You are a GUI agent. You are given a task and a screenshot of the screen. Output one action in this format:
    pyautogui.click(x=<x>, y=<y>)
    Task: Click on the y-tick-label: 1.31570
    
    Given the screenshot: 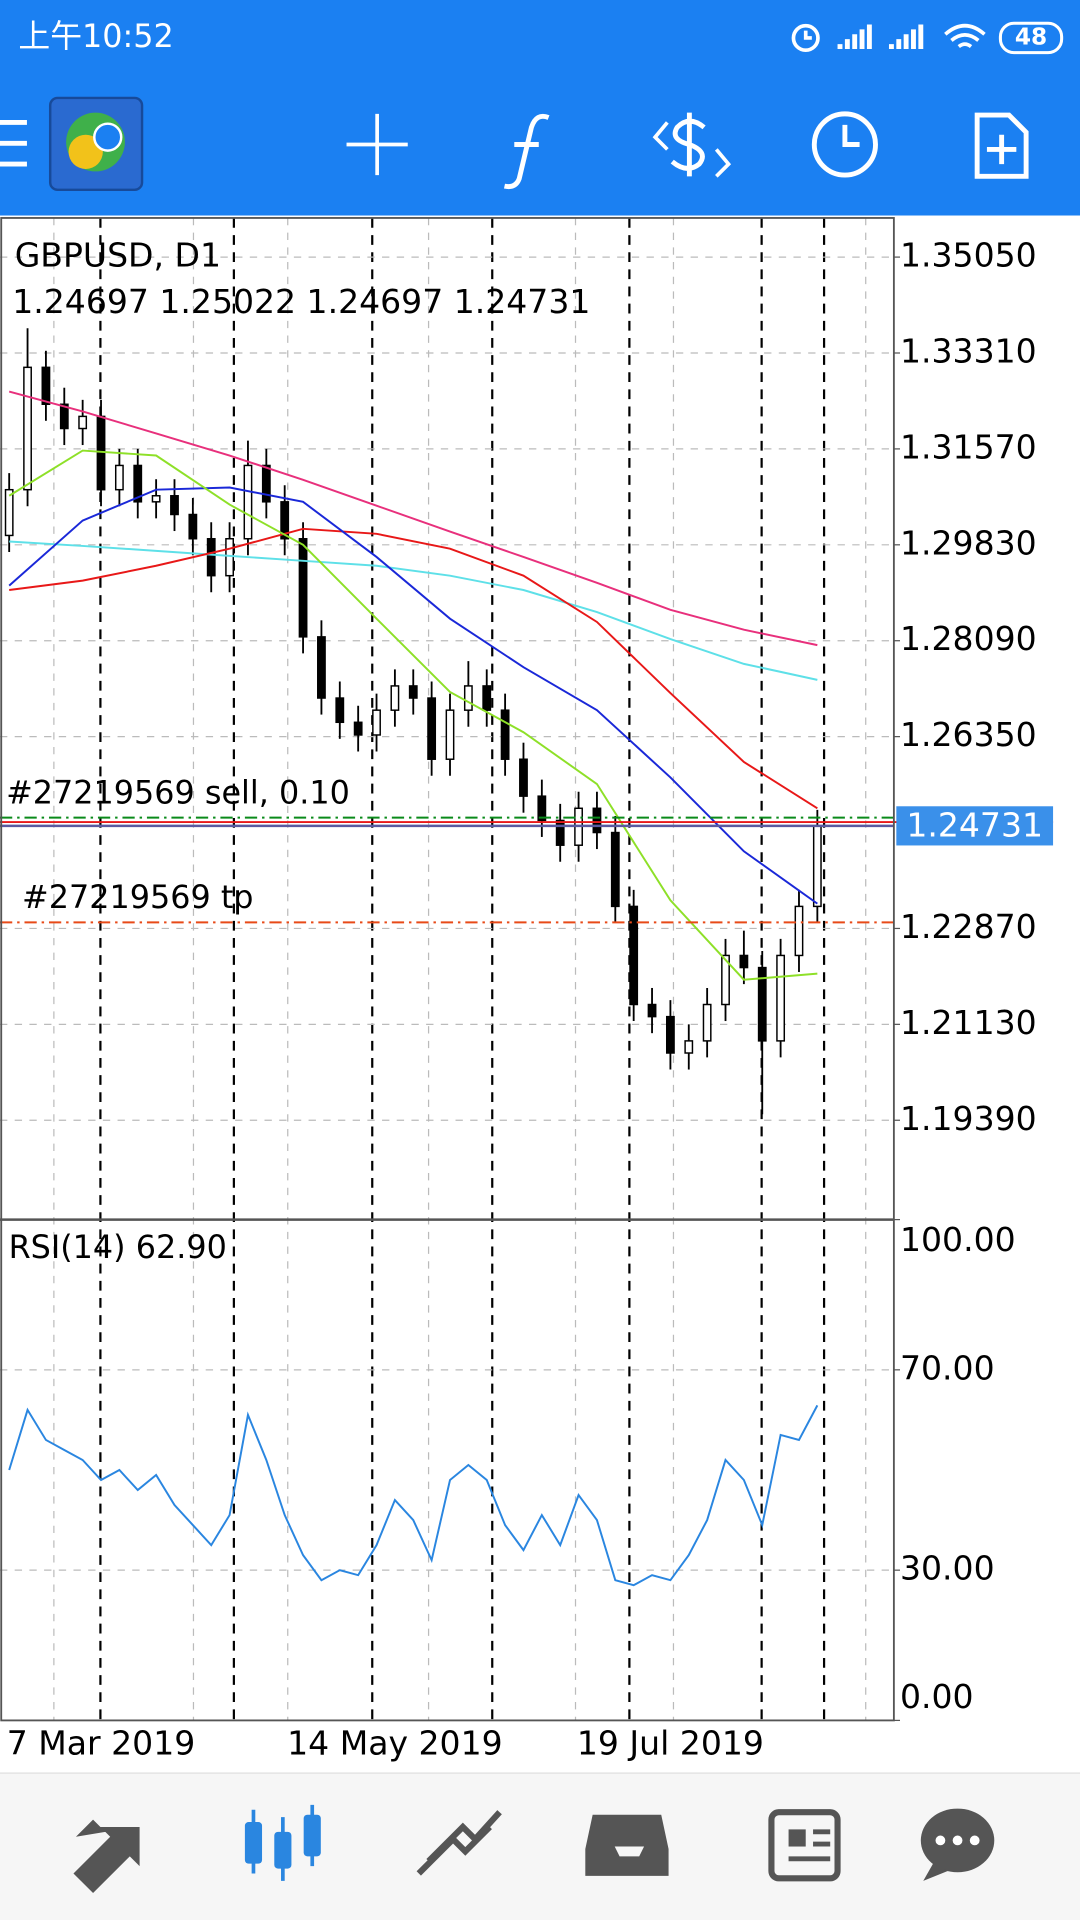 What is the action you would take?
    pyautogui.click(x=968, y=446)
    